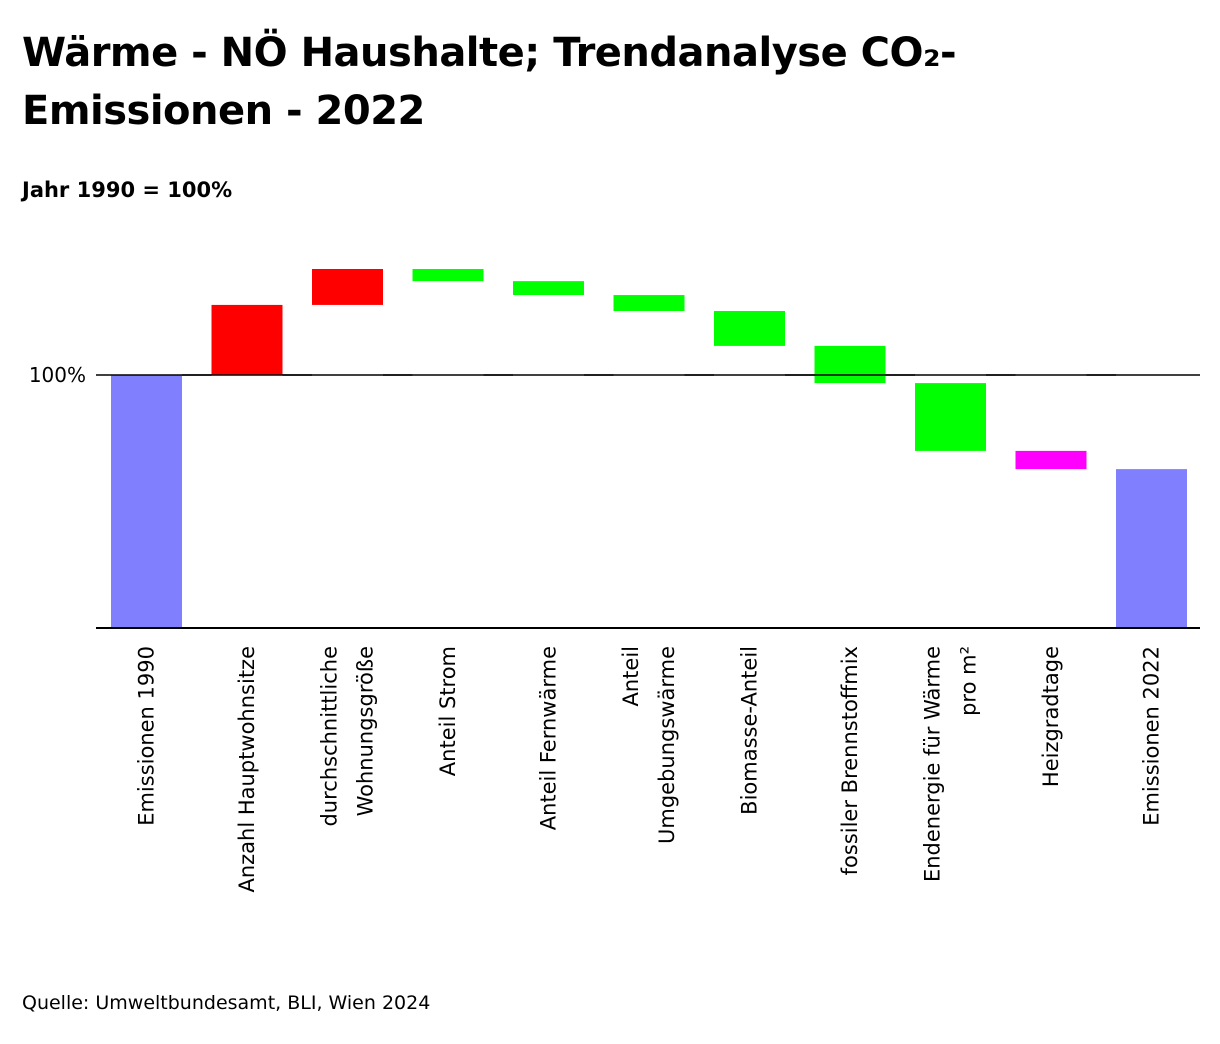 The image size is (1220, 1044). What do you see at coordinates (330, 736) in the screenshot?
I see `category-label-2-line-0: durchschnittliche` at bounding box center [330, 736].